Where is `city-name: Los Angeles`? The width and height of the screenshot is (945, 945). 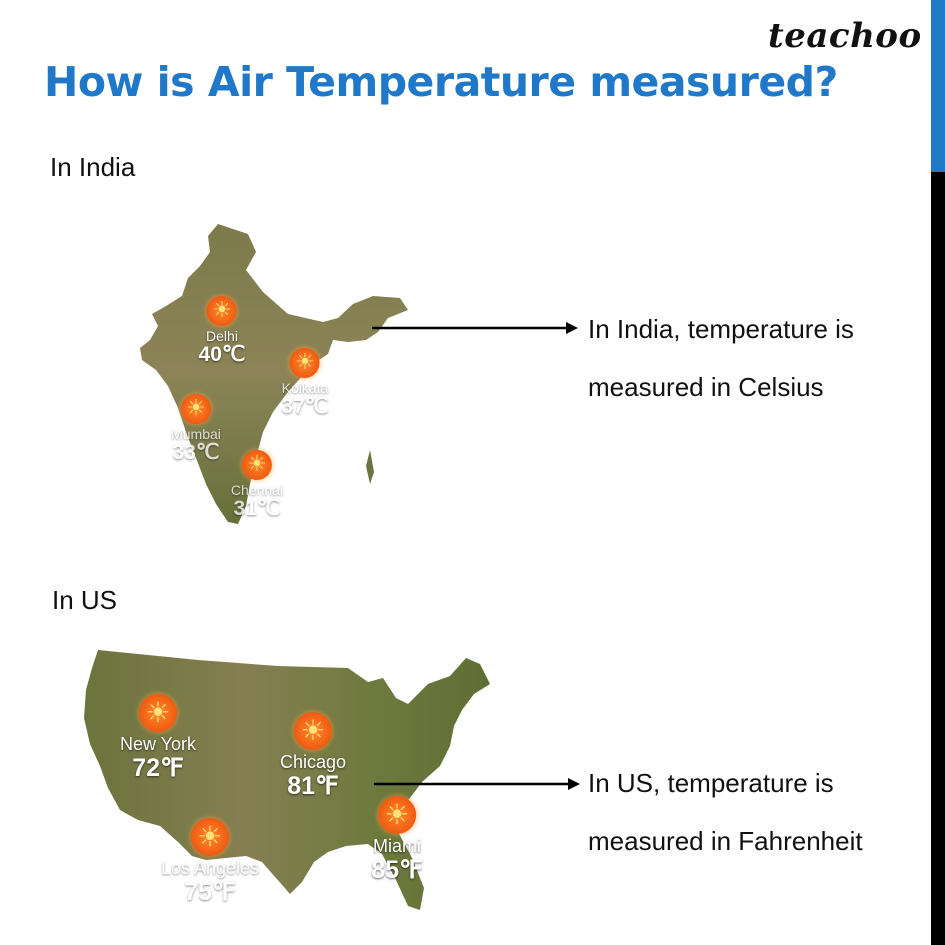
city-name: Los Angeles is located at coordinates (210, 868).